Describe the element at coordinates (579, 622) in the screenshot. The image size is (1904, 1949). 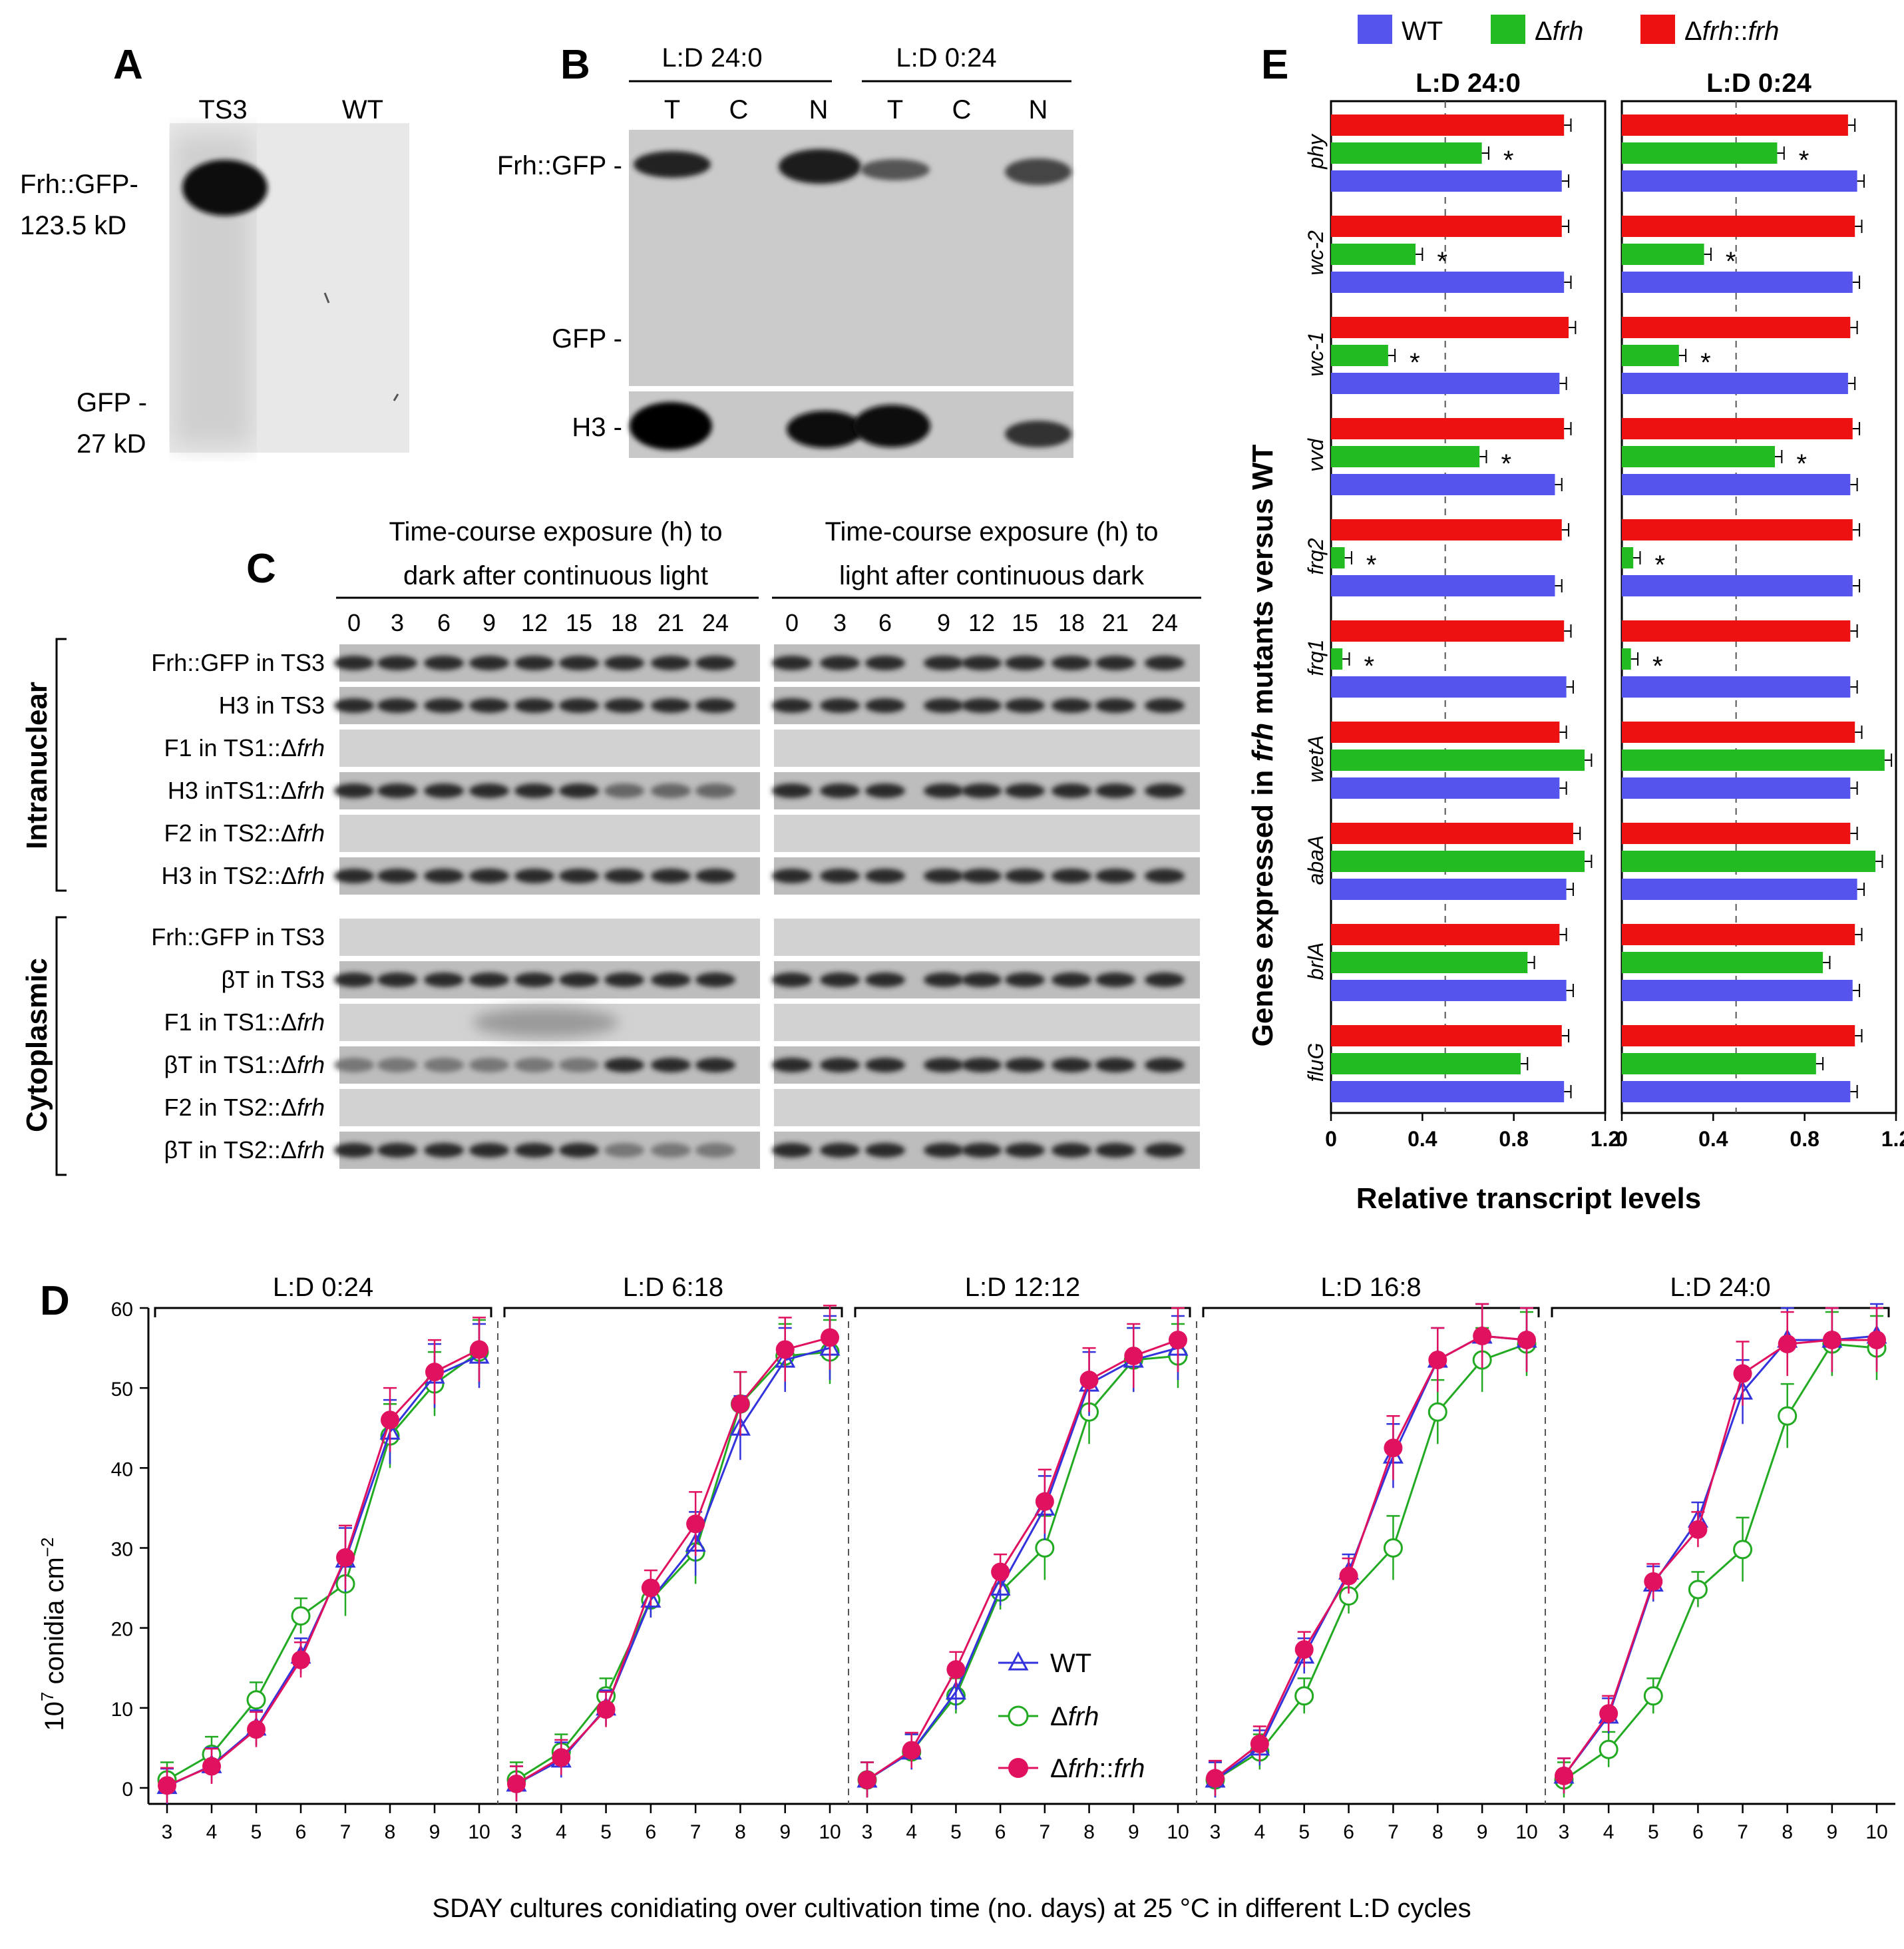
I see `c-tp-left-15: 15` at that location.